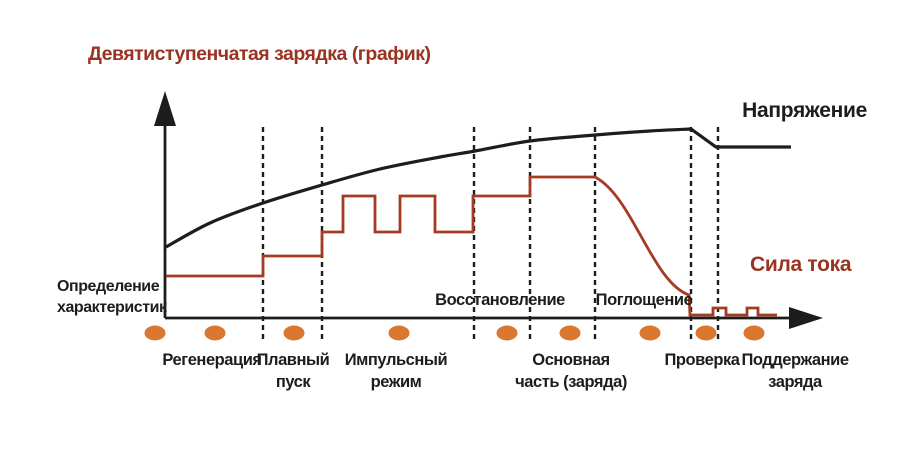 This screenshot has height=456, width=900. I want to click on stage-label-line: Основная, so click(571, 360).